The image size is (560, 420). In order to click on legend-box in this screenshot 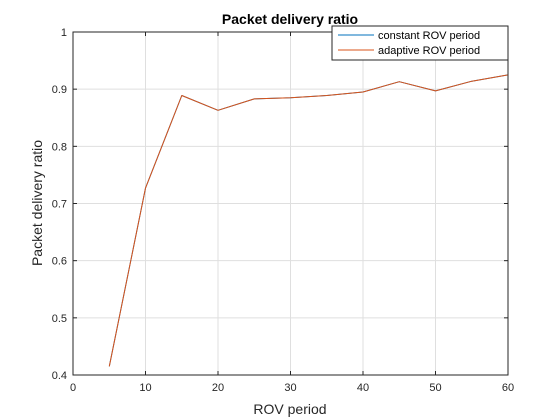, I will do `click(420, 43)`.